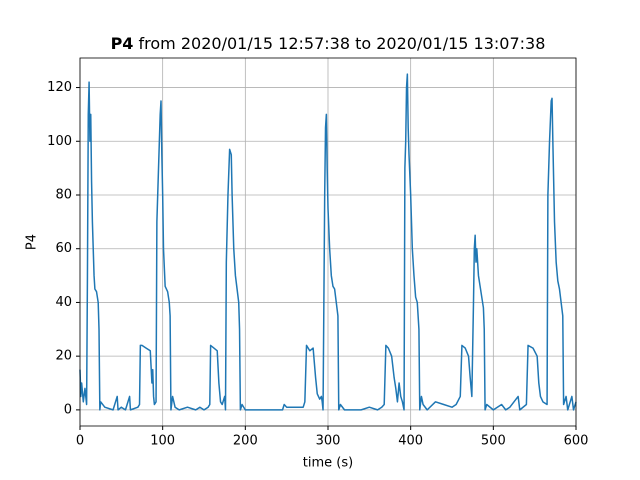 The width and height of the screenshot is (640, 480). Describe the element at coordinates (59, 141) in the screenshot. I see `y-tick-label: 100` at that location.